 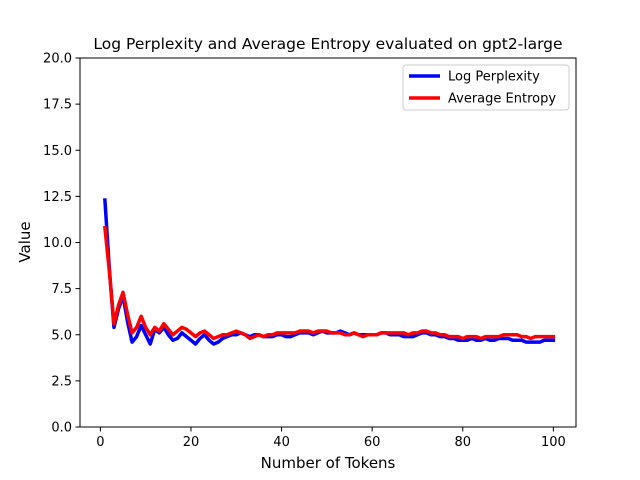 I want to click on x-tick-label: 40, so click(x=281, y=442).